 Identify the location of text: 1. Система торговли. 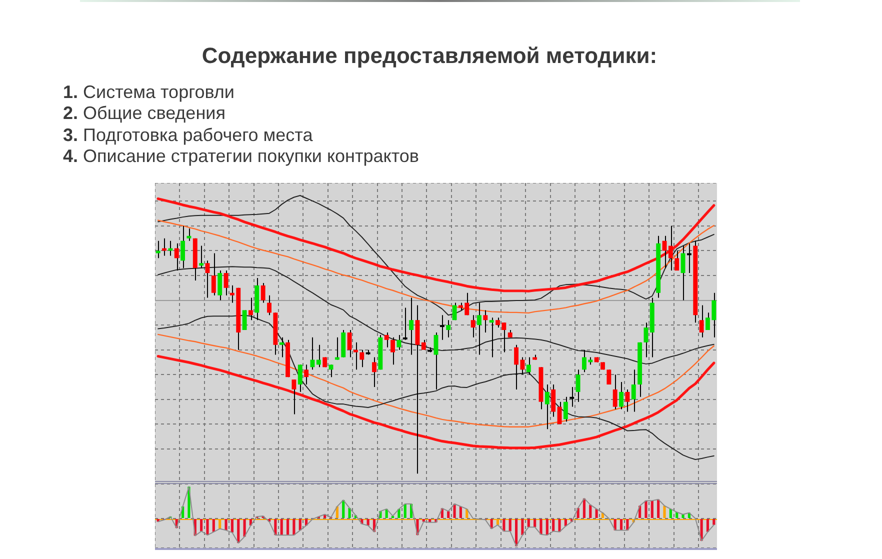
(149, 93).